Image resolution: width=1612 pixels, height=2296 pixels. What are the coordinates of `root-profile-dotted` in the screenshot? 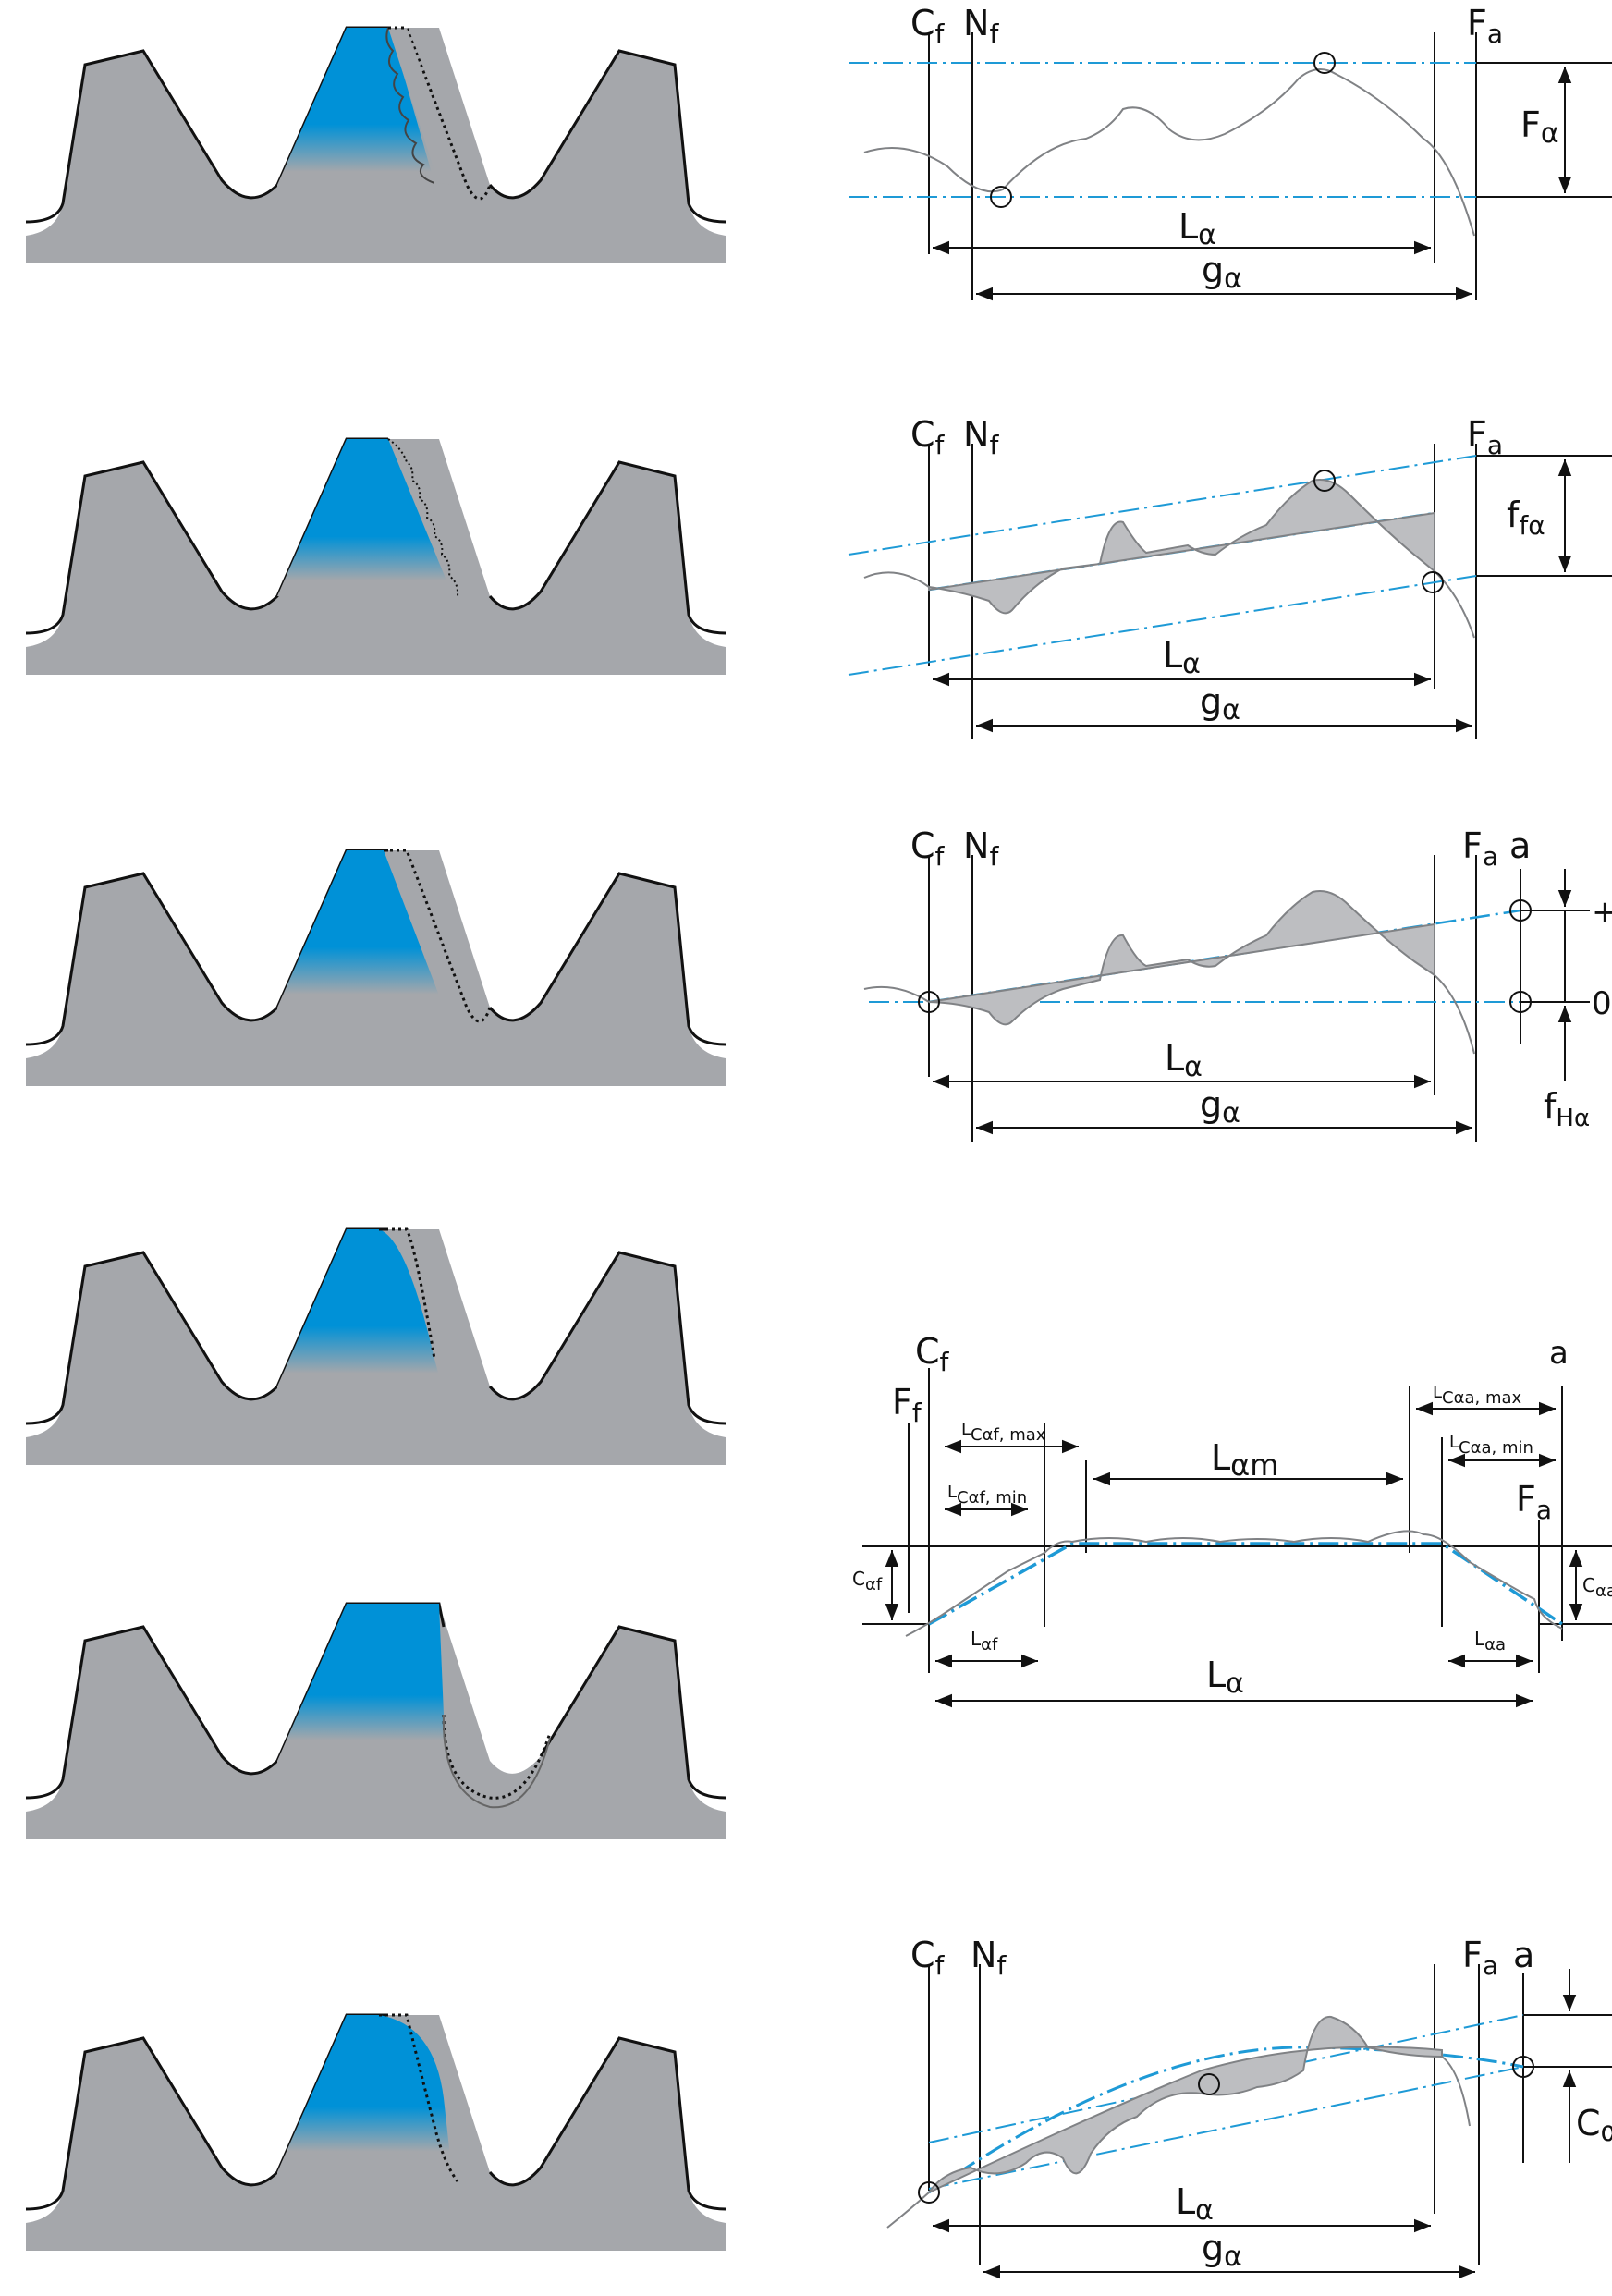 It's located at (497, 1757).